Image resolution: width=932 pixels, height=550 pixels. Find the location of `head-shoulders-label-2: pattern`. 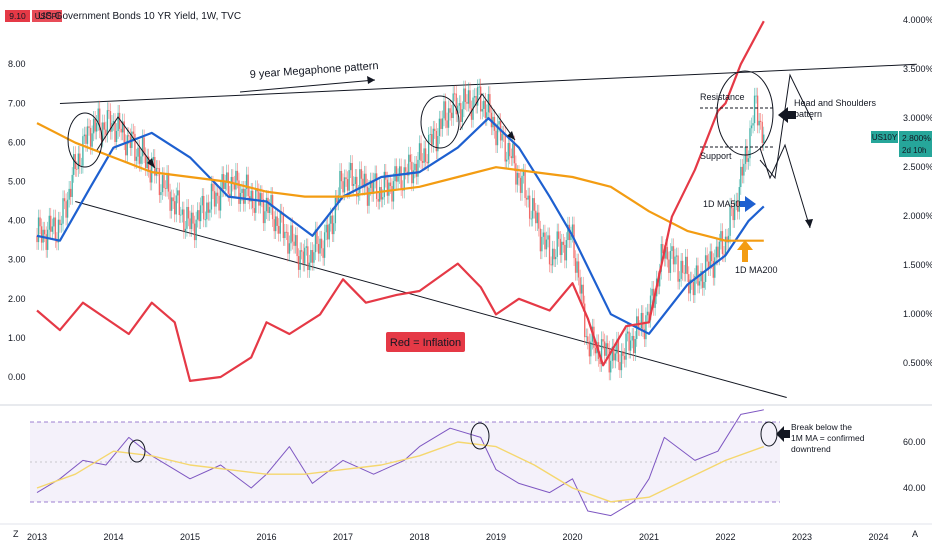

head-shoulders-label-2: pattern is located at coordinates (808, 114).